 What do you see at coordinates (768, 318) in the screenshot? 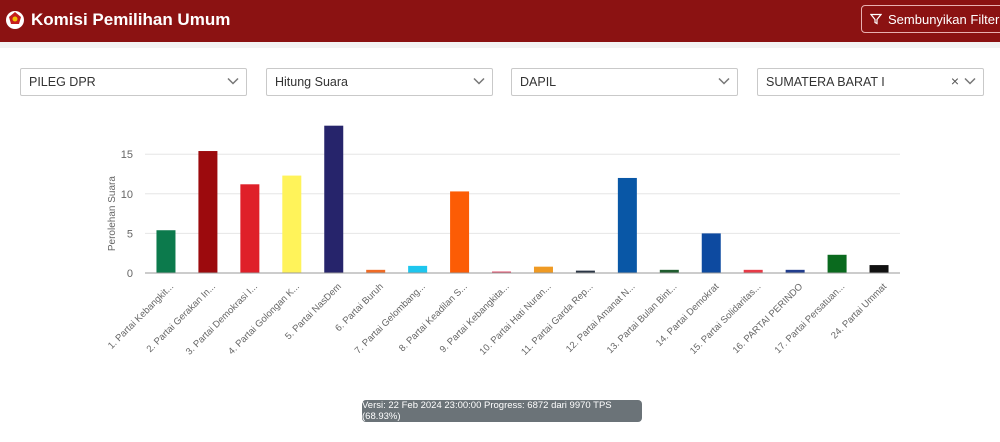
I see `x-tick-label: 16. PARTAI PERINDO` at bounding box center [768, 318].